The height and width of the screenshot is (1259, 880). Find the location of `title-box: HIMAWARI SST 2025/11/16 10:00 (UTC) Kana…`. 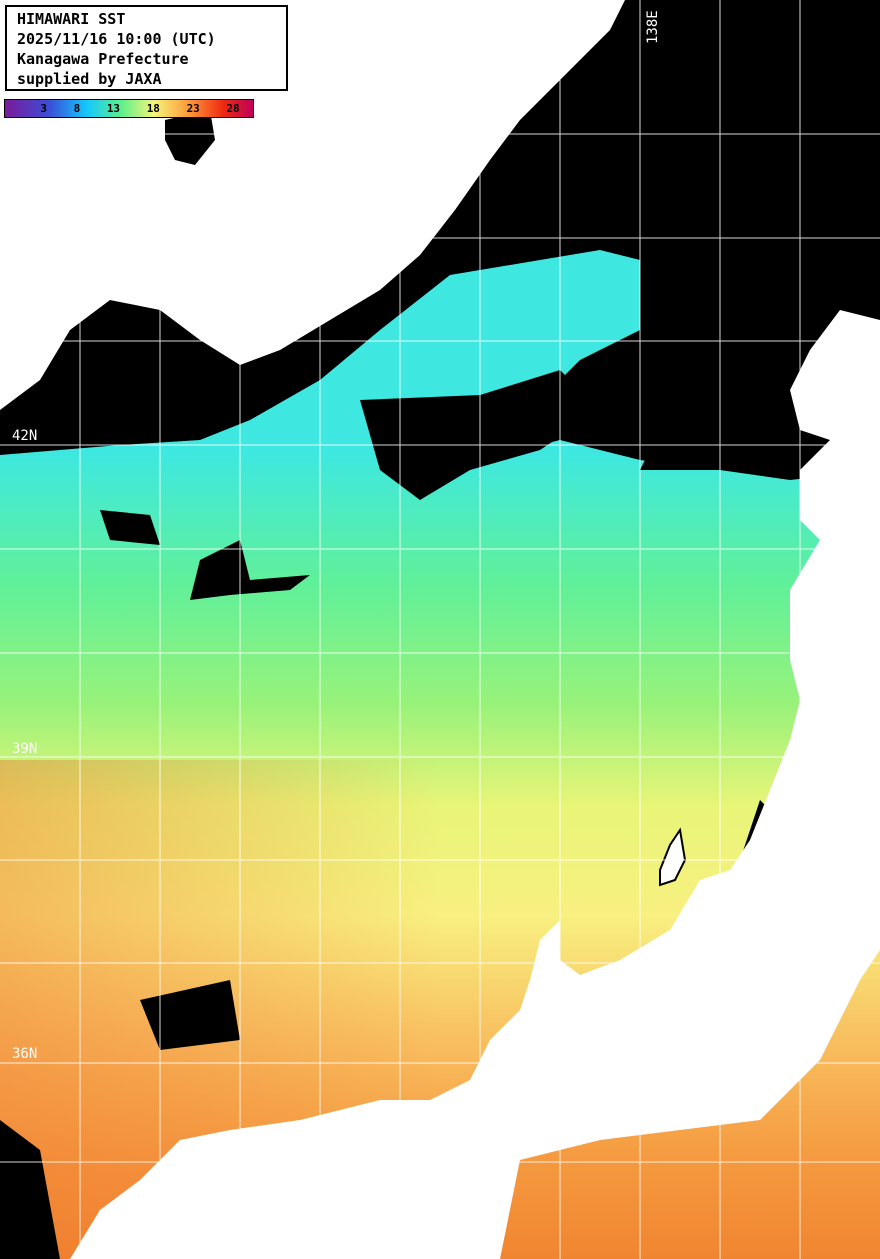

title-box: HIMAWARI SST 2025/11/16 10:00 (UTC) Kana… is located at coordinates (146, 48).